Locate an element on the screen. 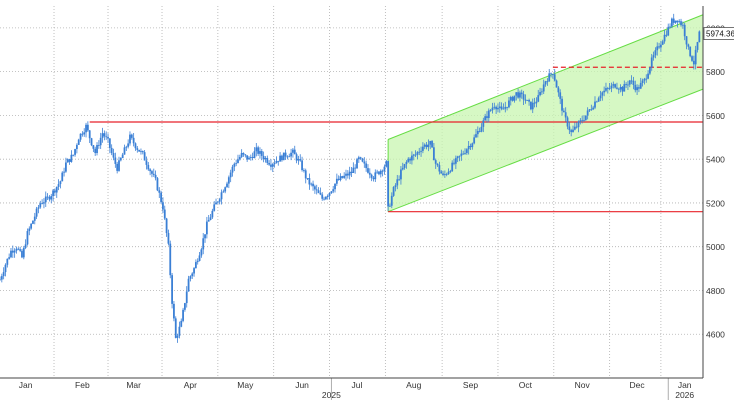 Image resolution: width=734 pixels, height=405 pixels. x-tick-label: Oct is located at coordinates (526, 385).